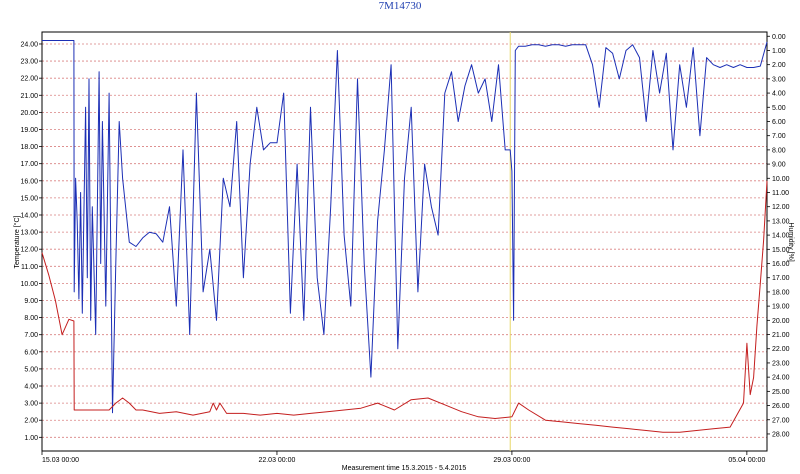  I want to click on y-tick-label-right: 19.00, so click(781, 307).